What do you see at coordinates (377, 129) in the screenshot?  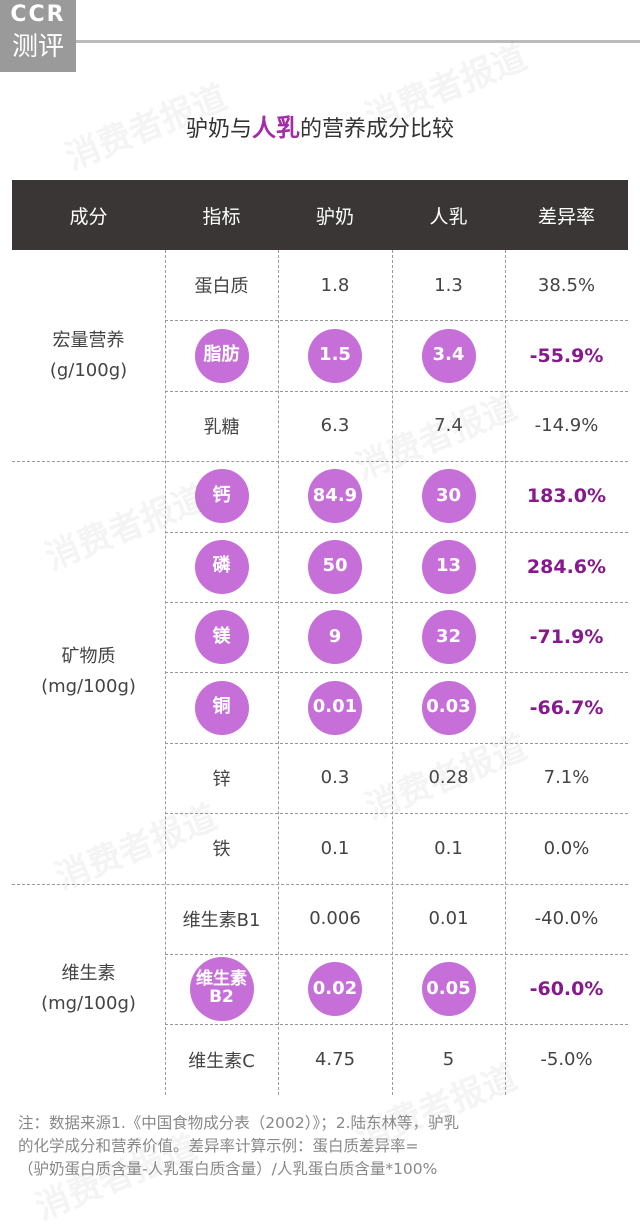 I see `title-text: 的营养成分比较` at bounding box center [377, 129].